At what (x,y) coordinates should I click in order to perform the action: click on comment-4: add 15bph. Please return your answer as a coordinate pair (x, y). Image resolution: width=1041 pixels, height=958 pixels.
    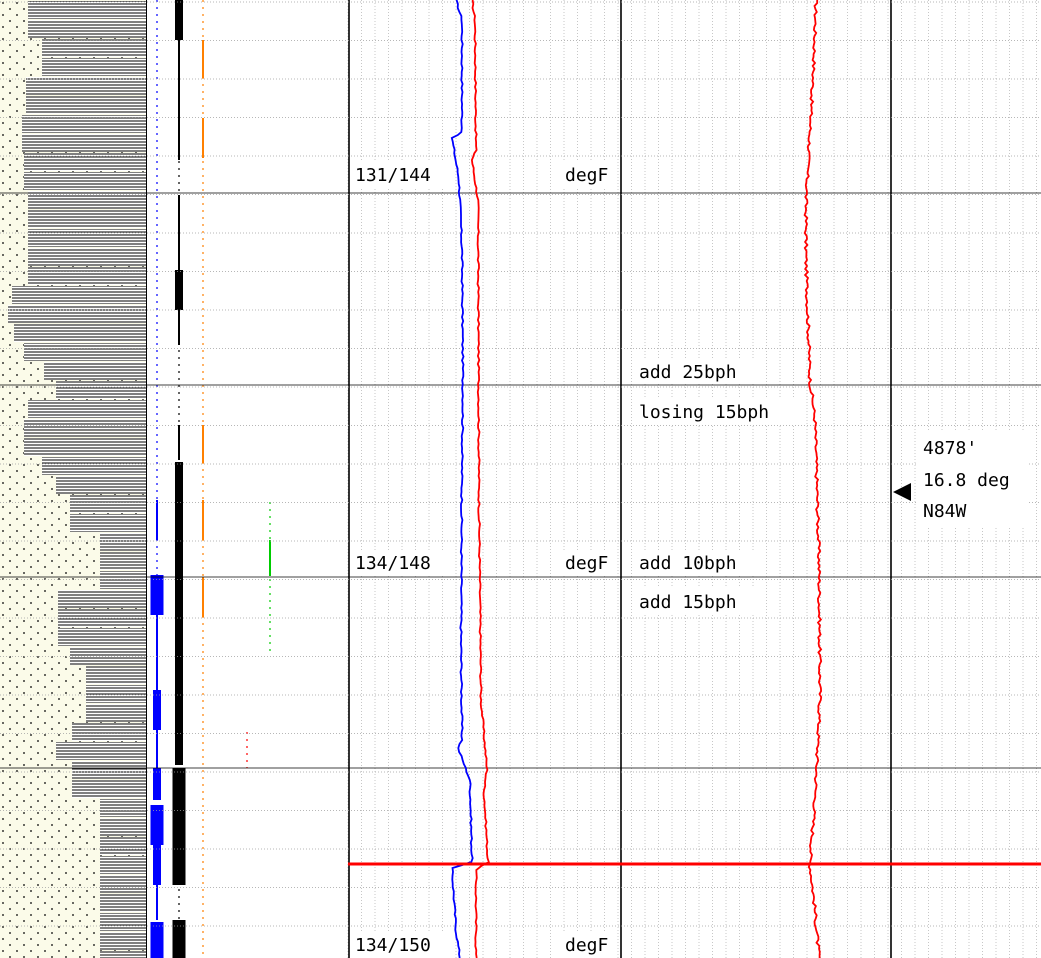
    Looking at the image, I should click on (688, 602).